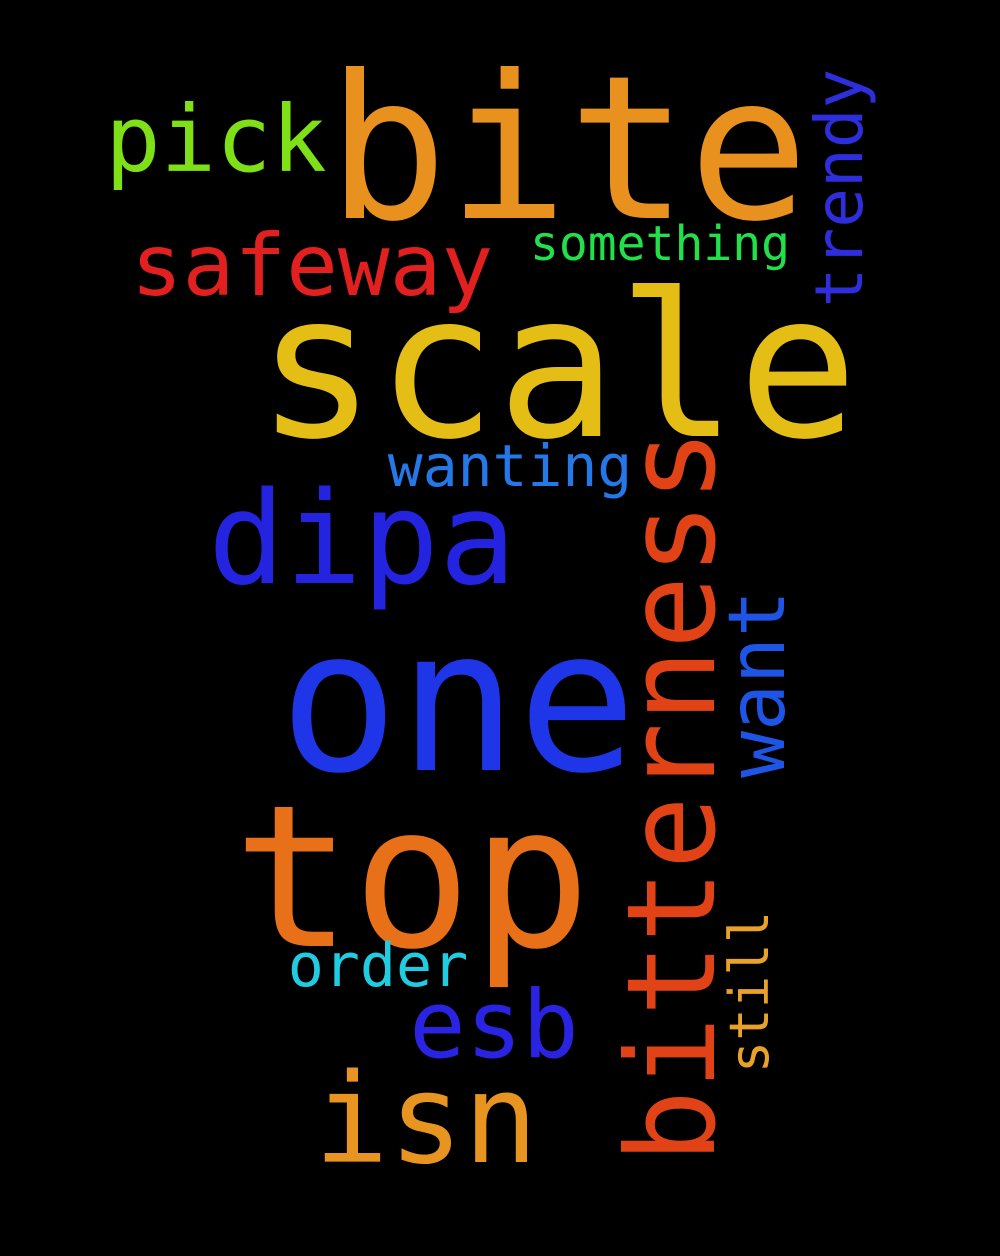 The image size is (1000, 1256). Describe the element at coordinates (758, 684) in the screenshot. I see `word-want: want` at that location.